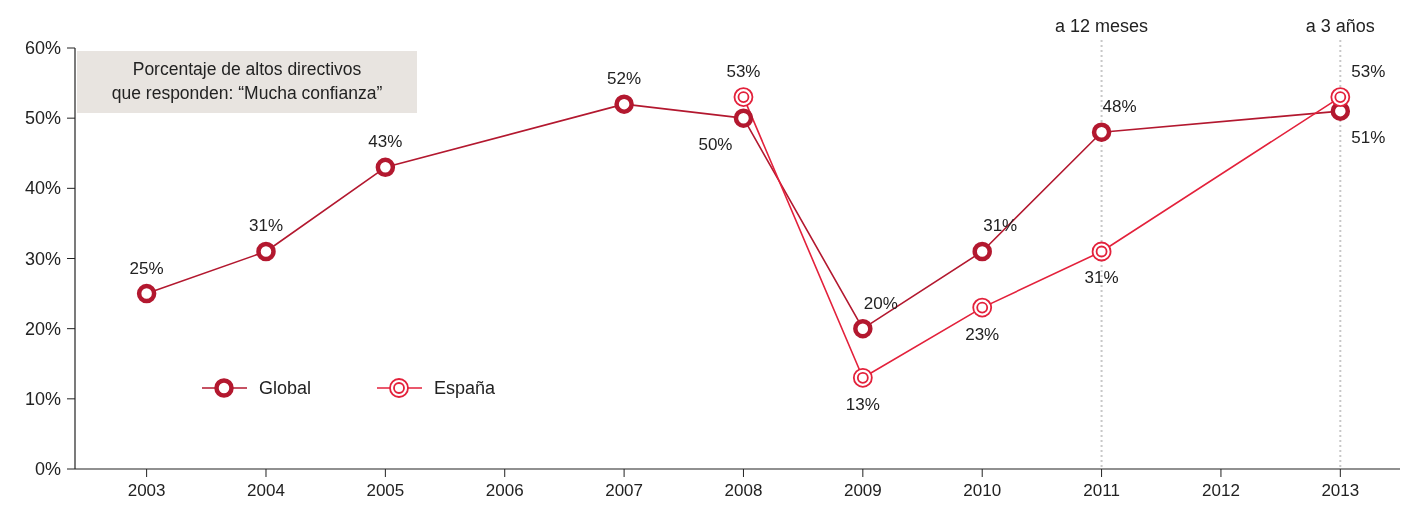 This screenshot has width=1417, height=506. What do you see at coordinates (715, 145) in the screenshot?
I see `data-label: 50%` at bounding box center [715, 145].